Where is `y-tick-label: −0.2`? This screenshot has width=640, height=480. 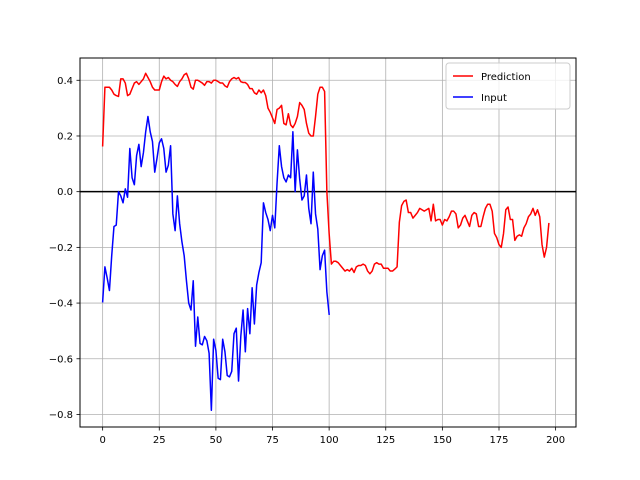
y-tick-label: −0.2 is located at coordinates (61, 248).